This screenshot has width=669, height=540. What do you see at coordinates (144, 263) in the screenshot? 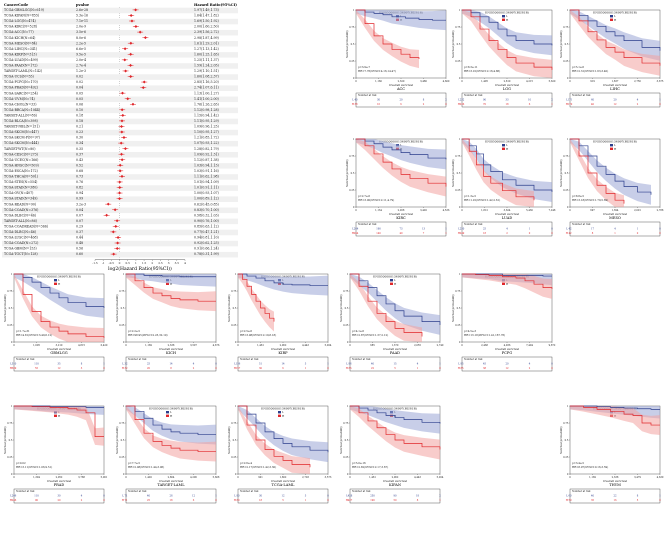
I see `forest-x-tick-label: 1.5` at bounding box center [144, 263].